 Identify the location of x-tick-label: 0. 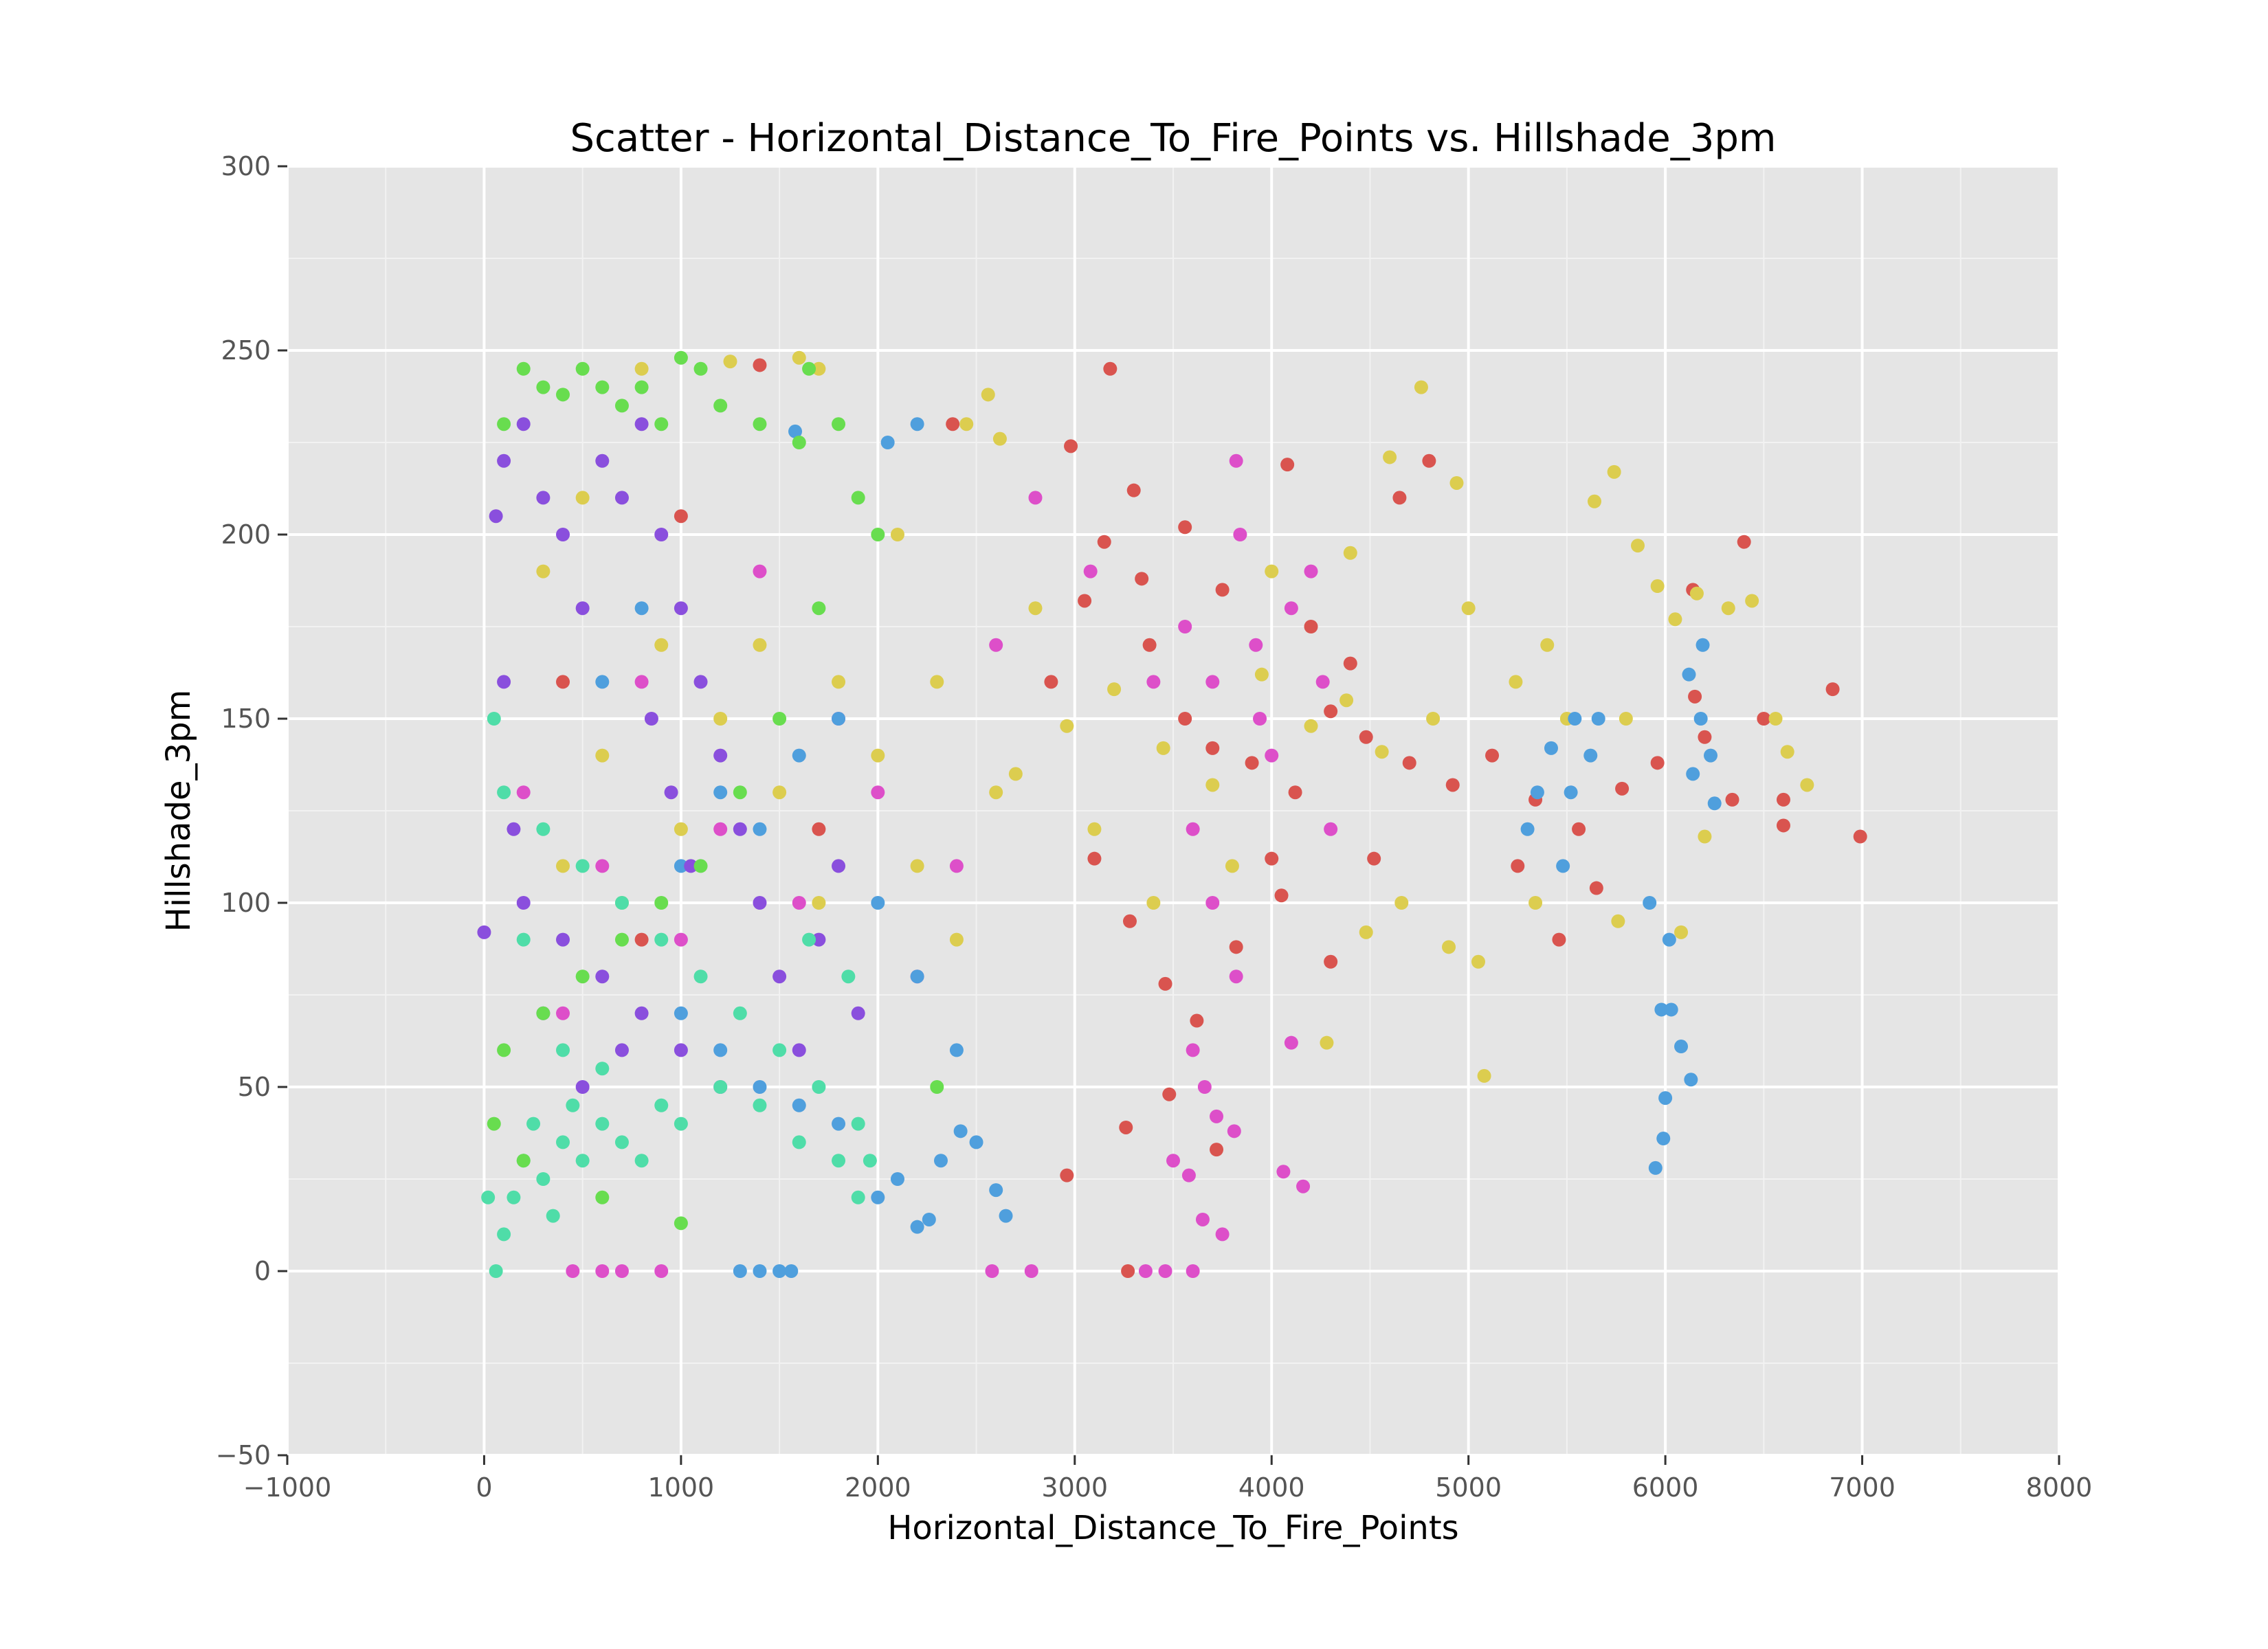
(484, 1487).